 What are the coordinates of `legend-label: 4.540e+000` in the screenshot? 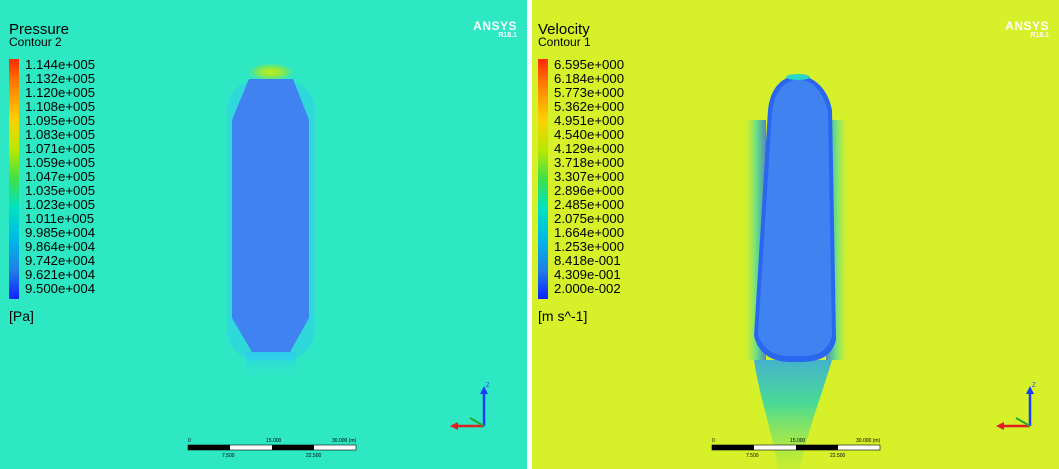 It's located at (589, 134).